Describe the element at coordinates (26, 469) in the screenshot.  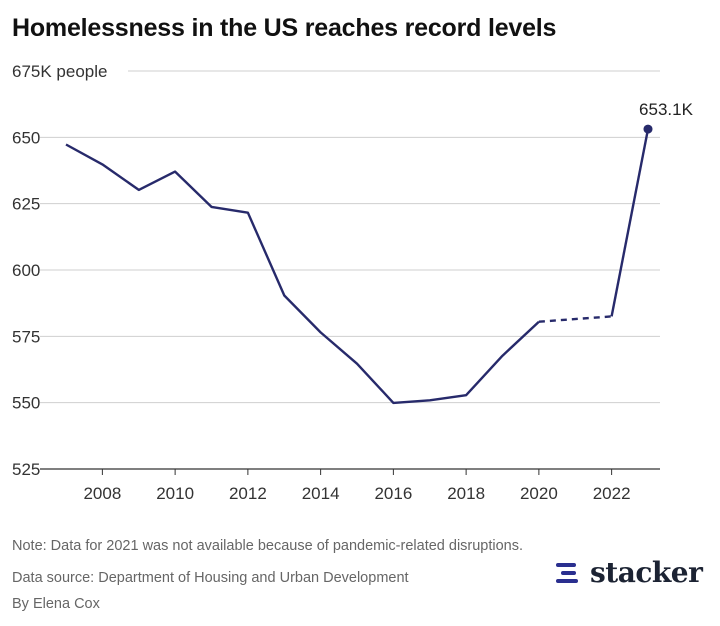
I see `y-tick-label: 525` at that location.